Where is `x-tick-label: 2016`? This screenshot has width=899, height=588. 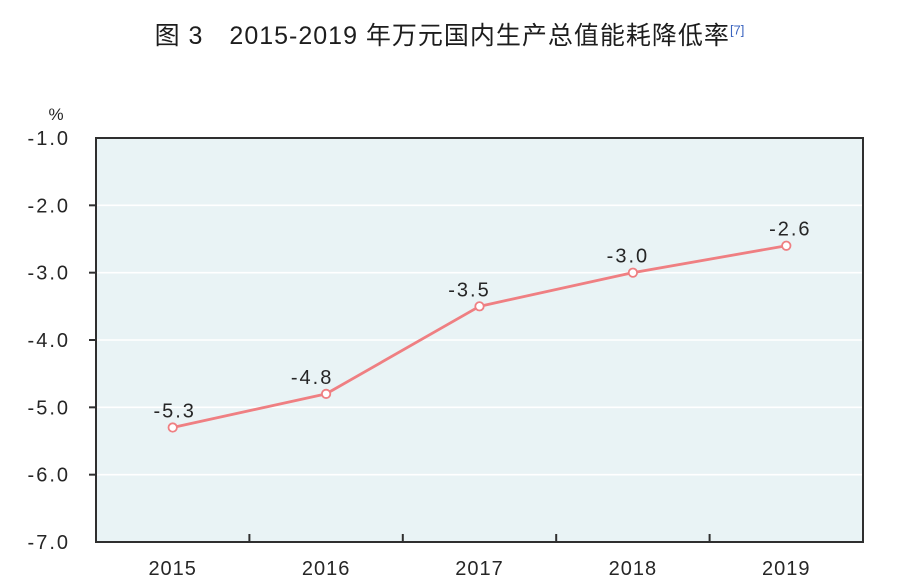
x-tick-label: 2016 is located at coordinates (326, 569).